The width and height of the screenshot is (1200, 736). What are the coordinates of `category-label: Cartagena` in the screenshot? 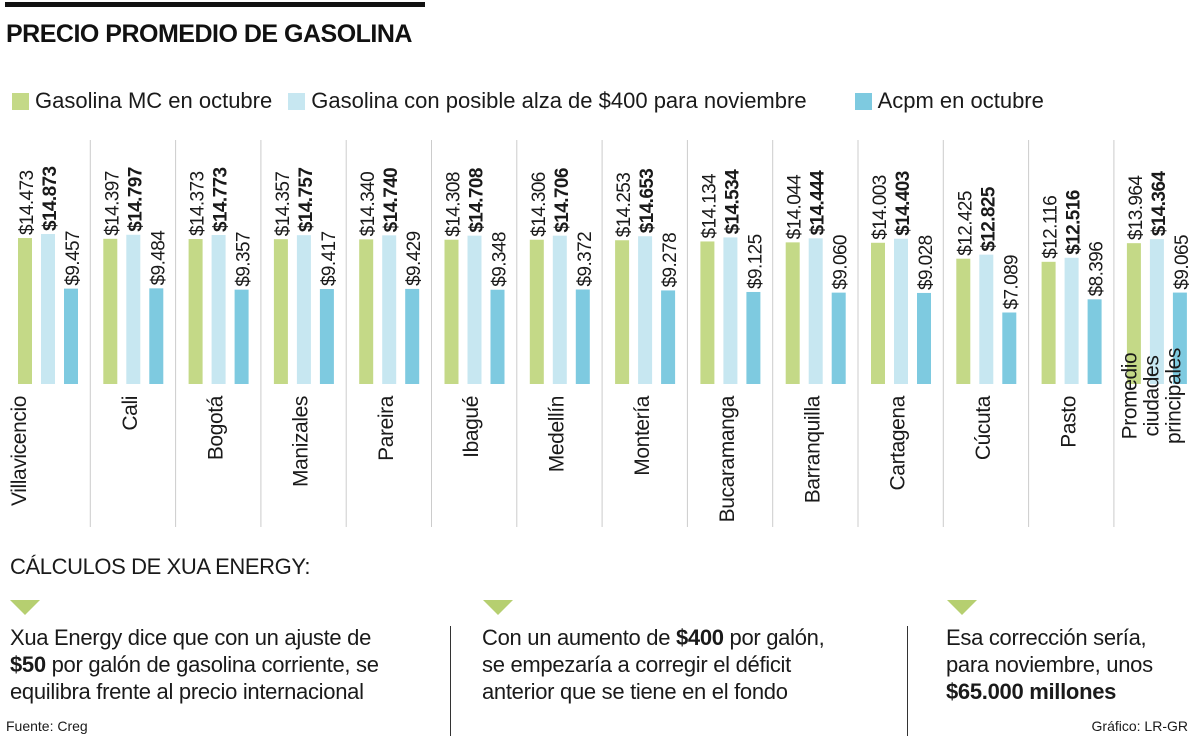 It's located at (898, 442).